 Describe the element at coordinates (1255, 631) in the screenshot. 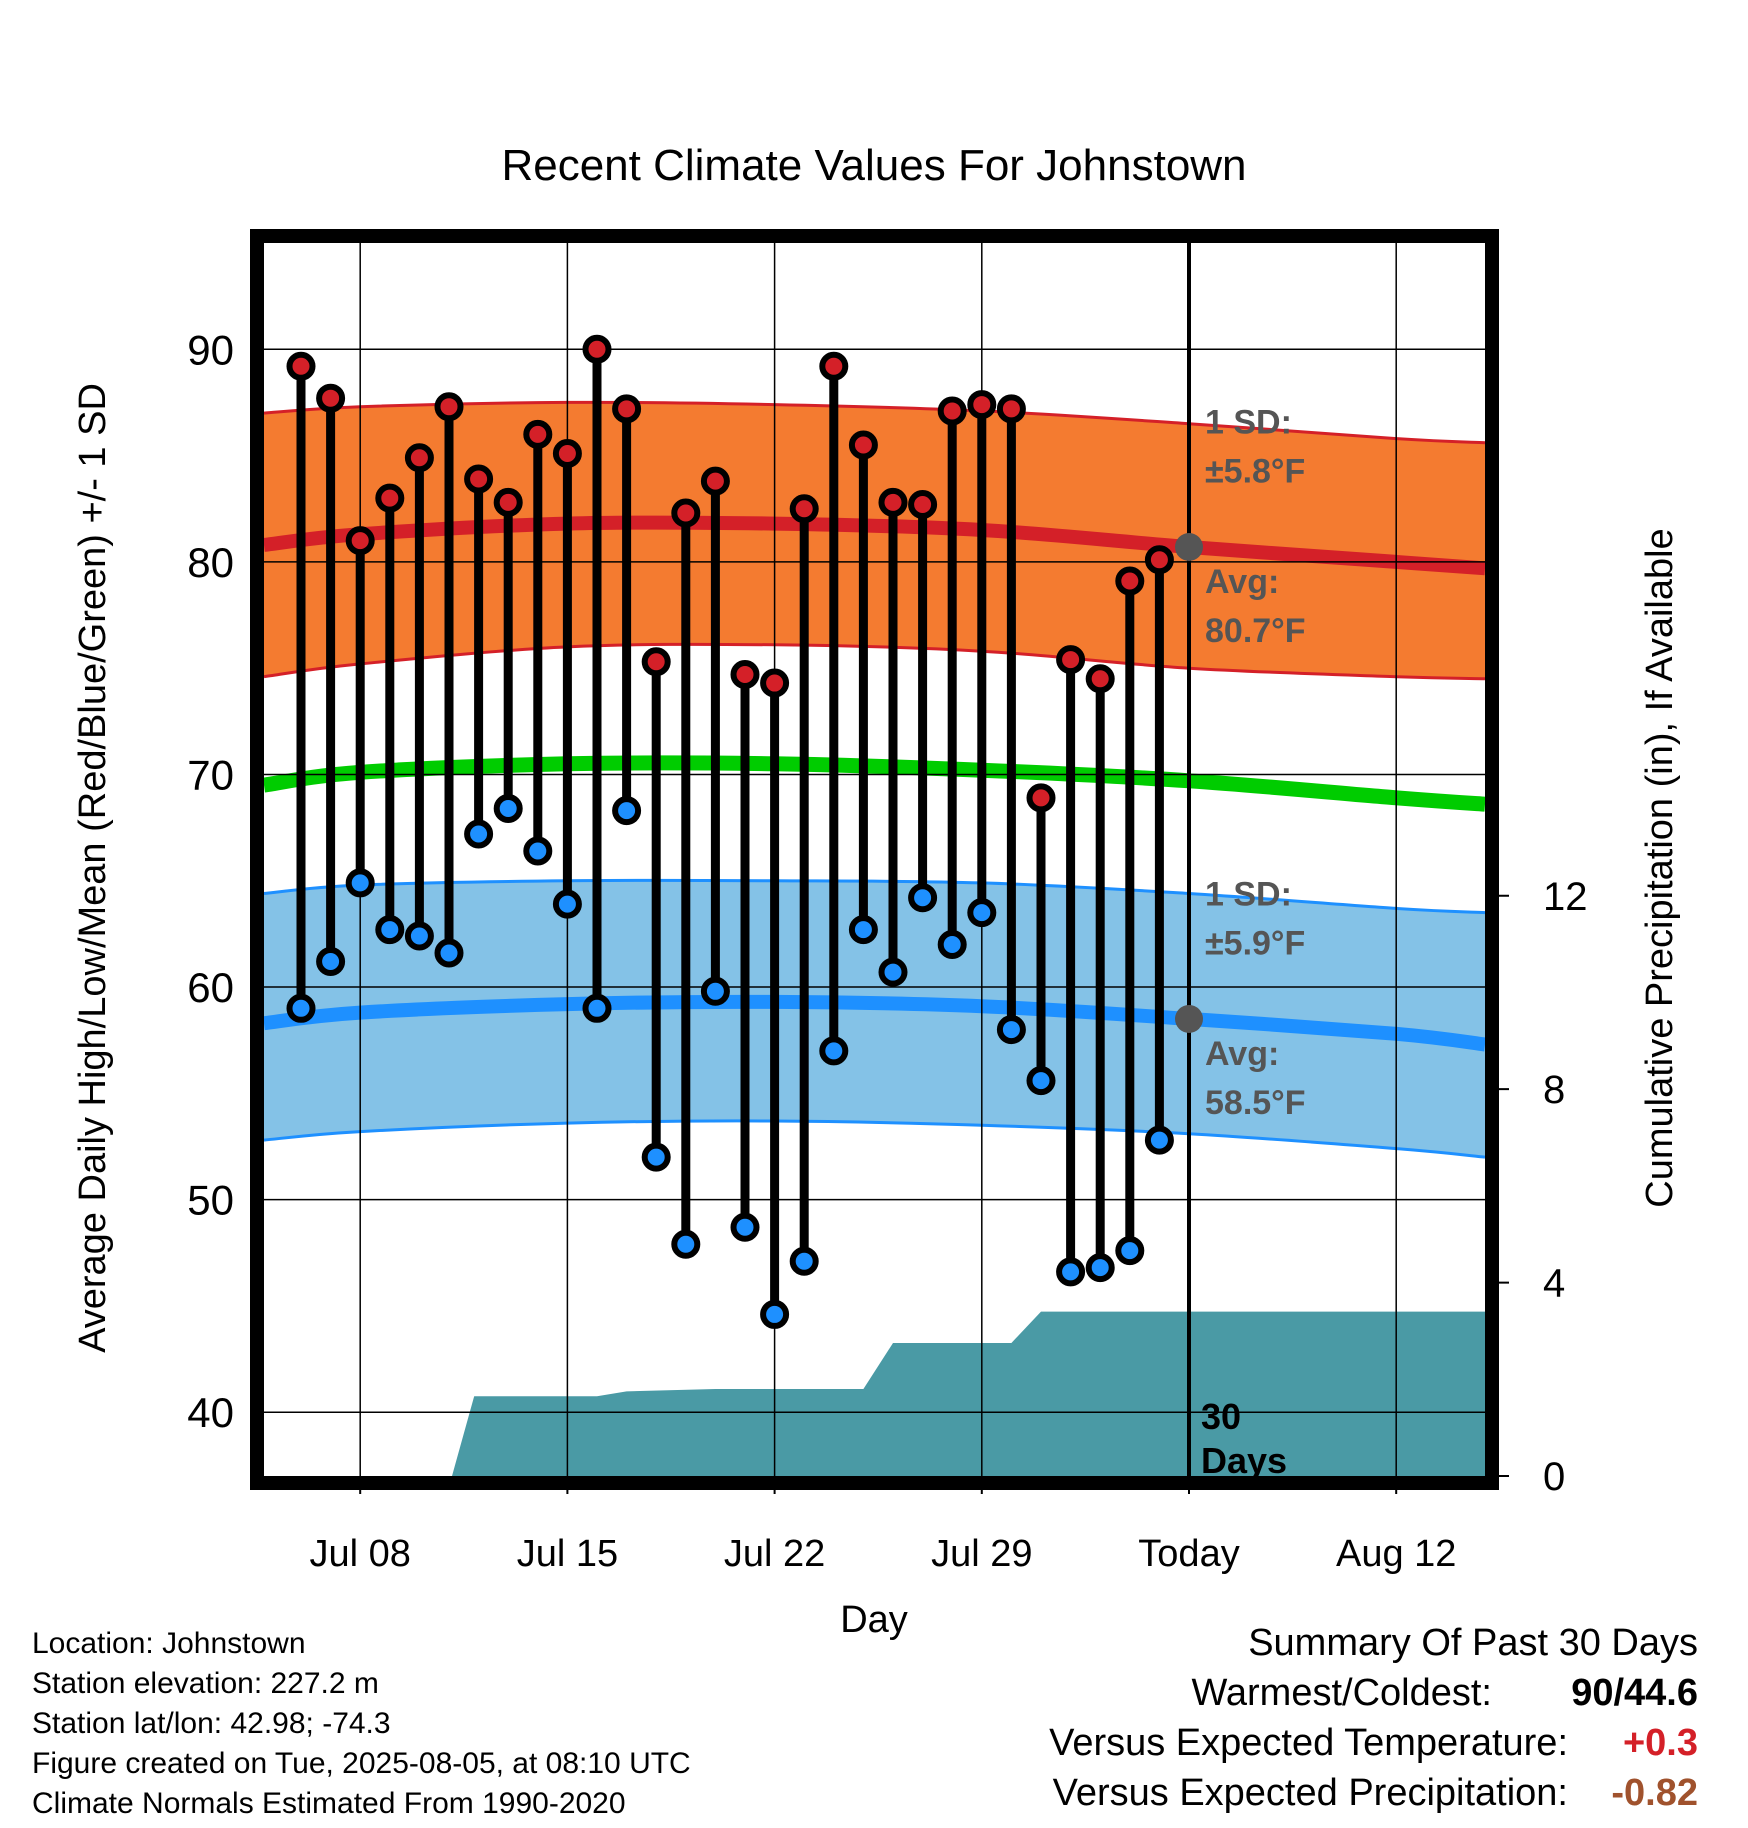

I see `high-avg-value: 80.7°F` at that location.